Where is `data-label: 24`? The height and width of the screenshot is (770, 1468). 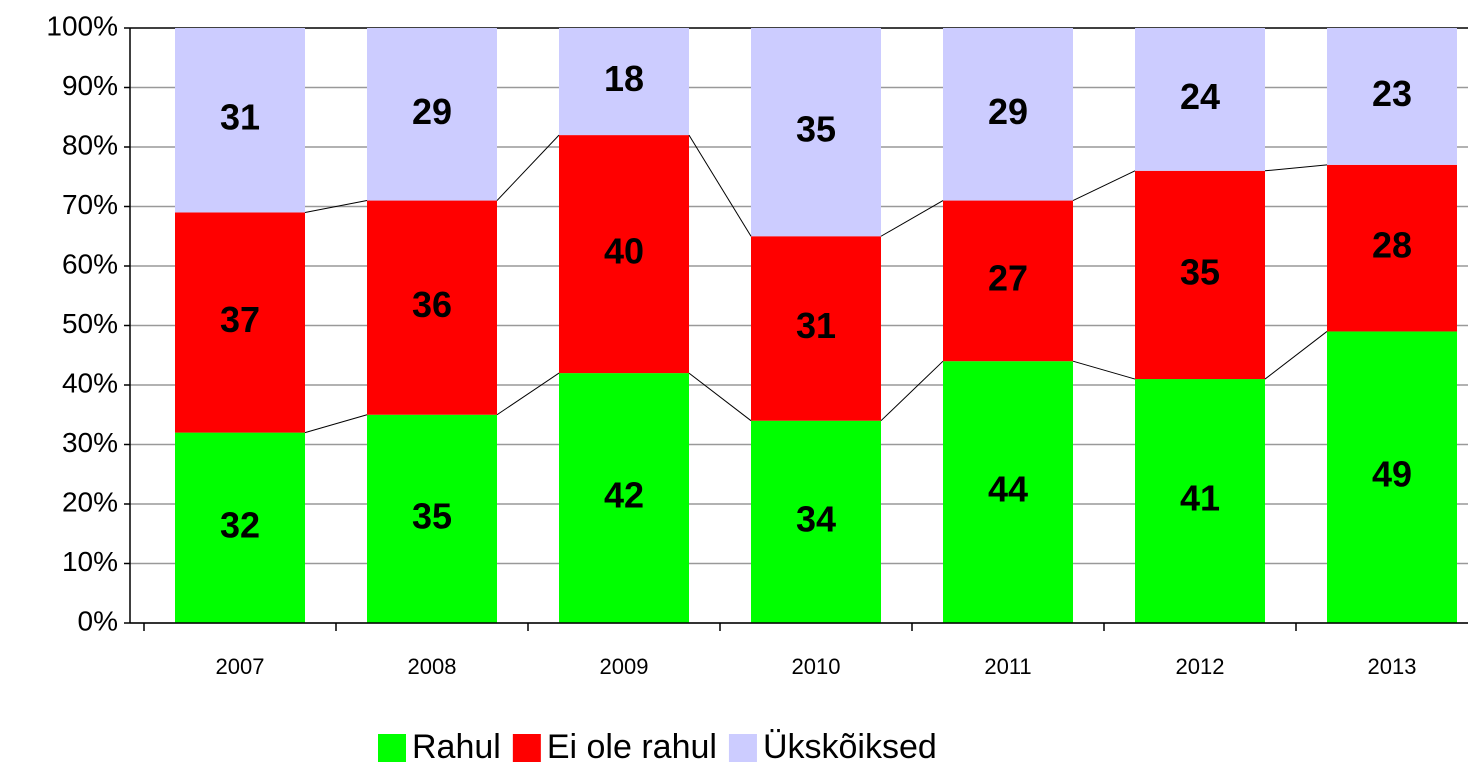 data-label: 24 is located at coordinates (1200, 96).